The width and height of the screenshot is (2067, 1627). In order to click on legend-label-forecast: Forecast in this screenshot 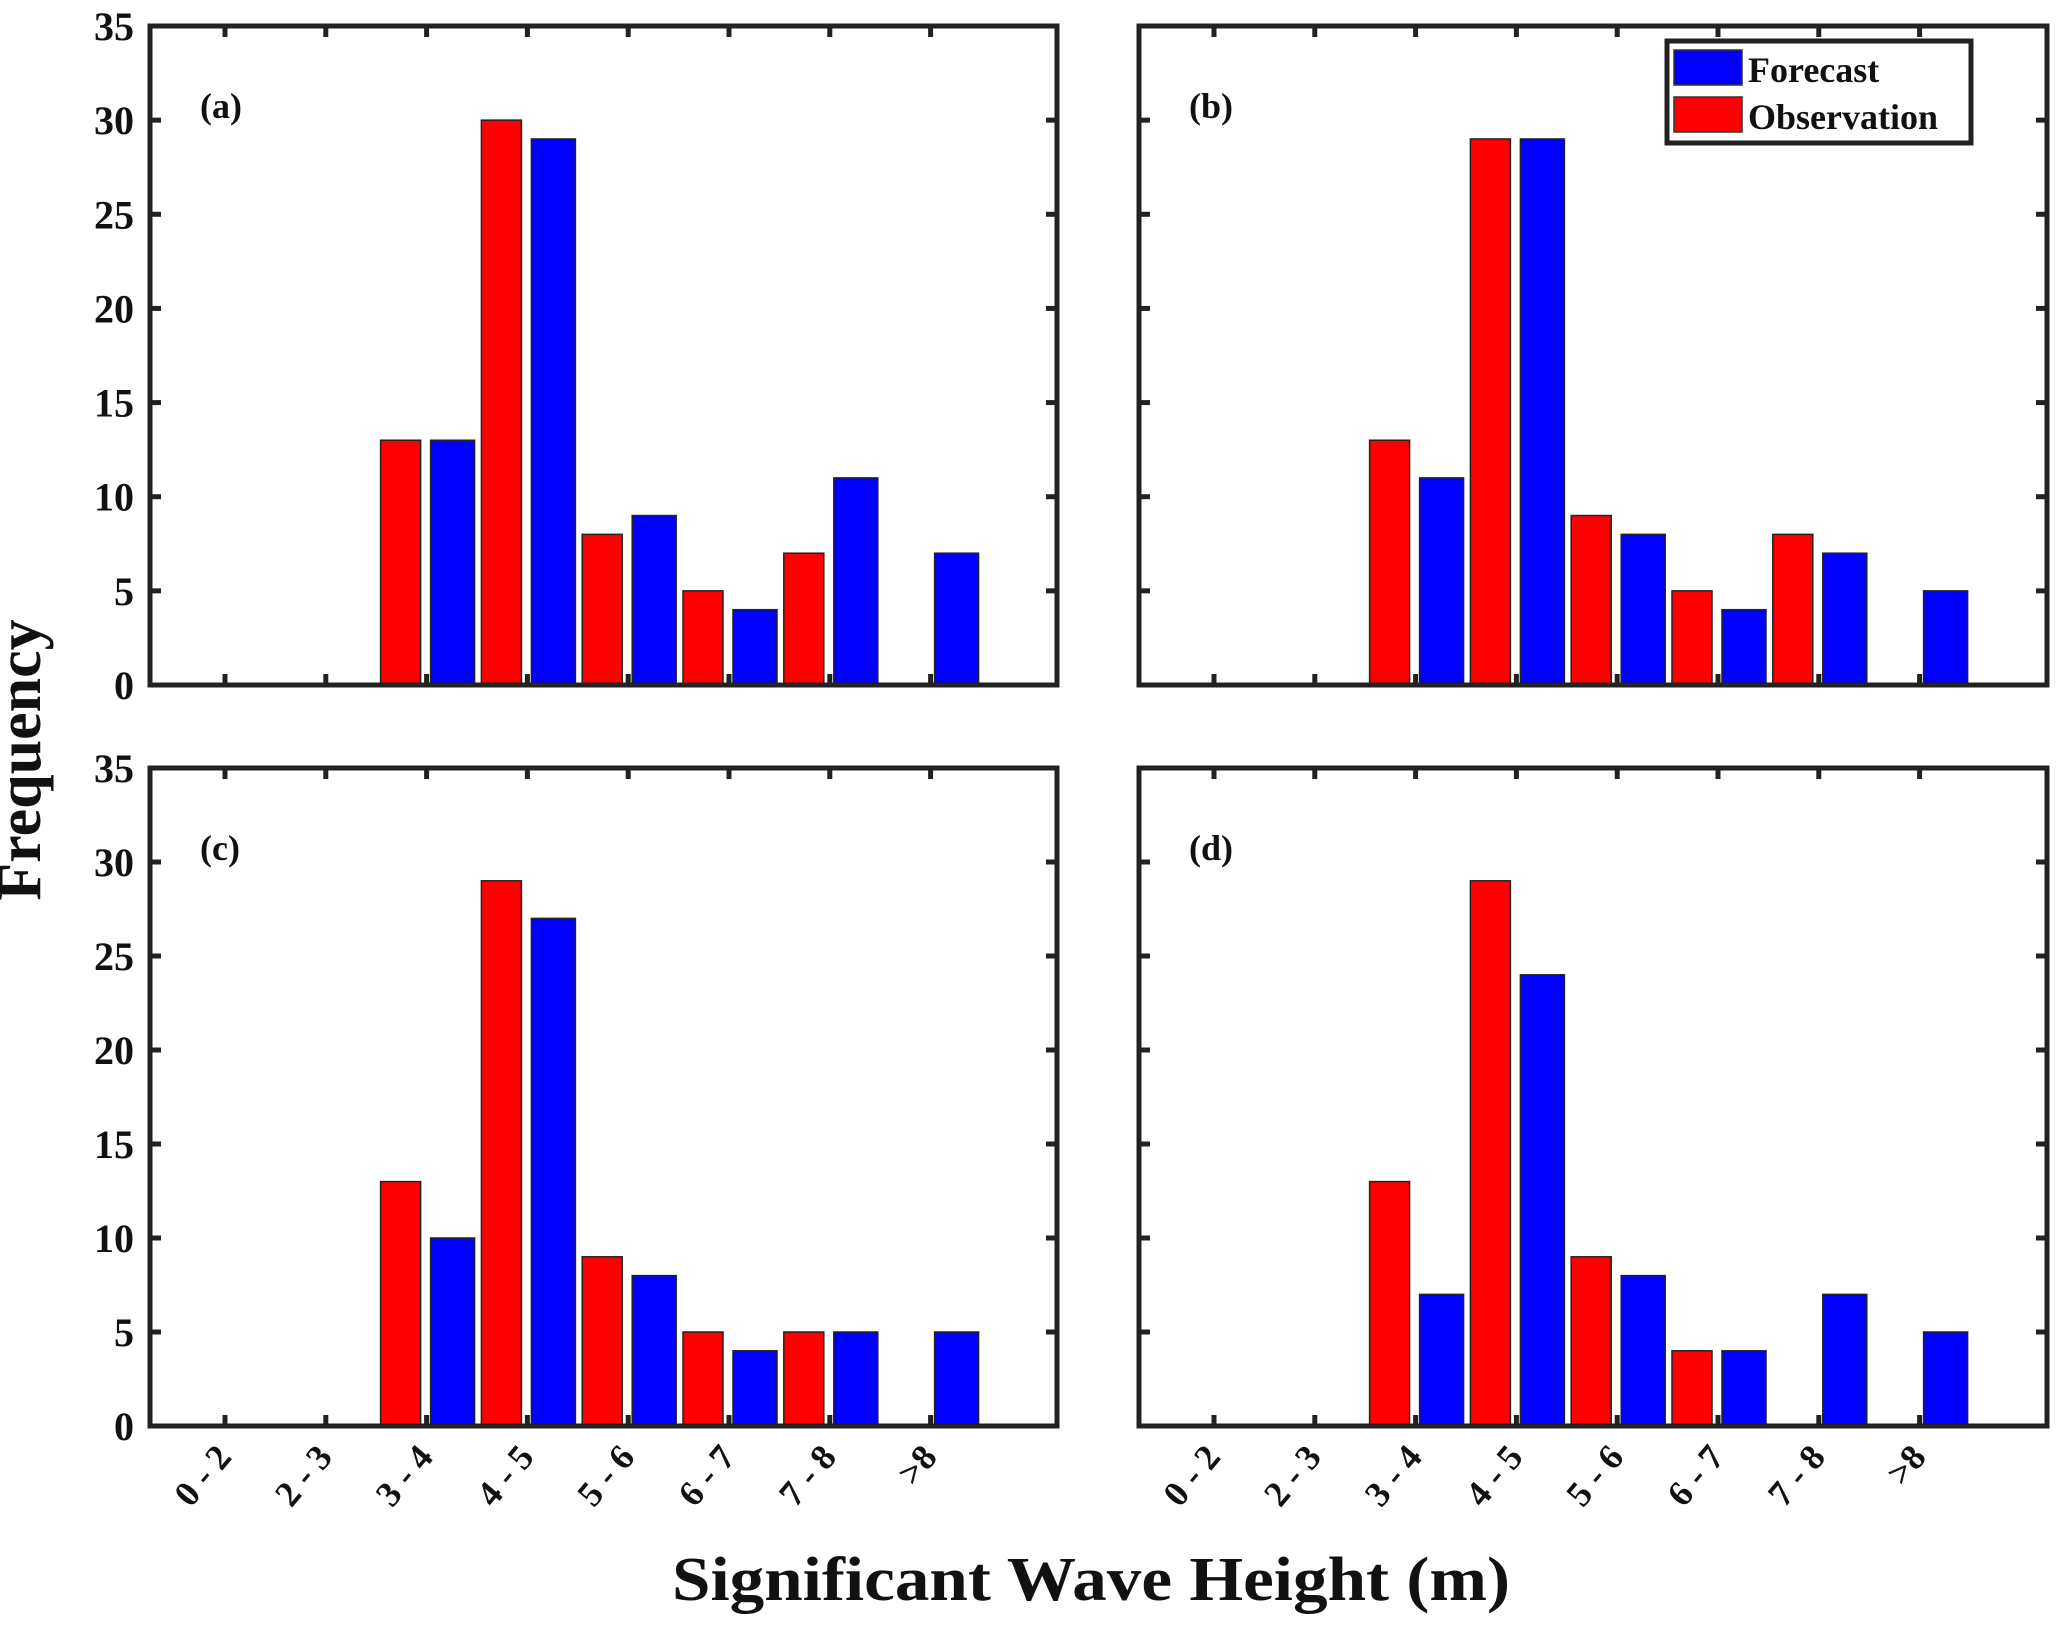, I will do `click(1813, 70)`.